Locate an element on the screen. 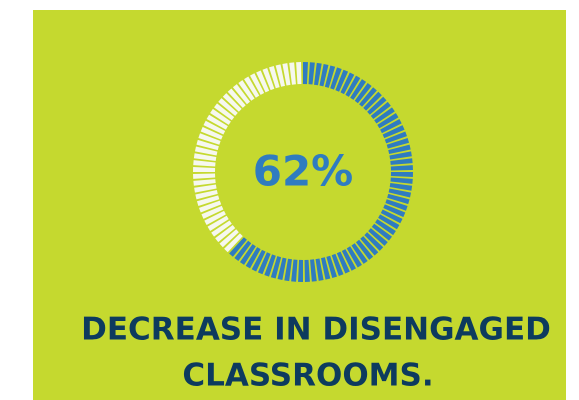  value-label: 62% is located at coordinates (303, 171).